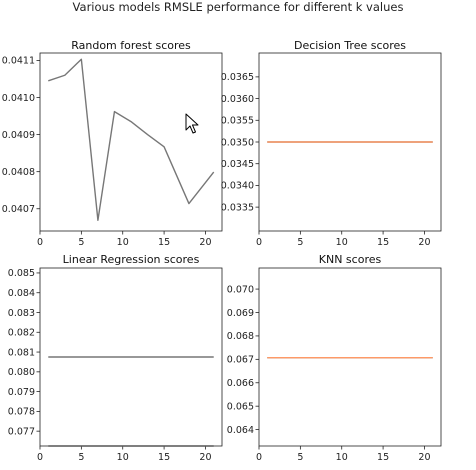  What do you see at coordinates (21, 431) in the screenshot?
I see `y-tick-label: 0.077` at bounding box center [21, 431].